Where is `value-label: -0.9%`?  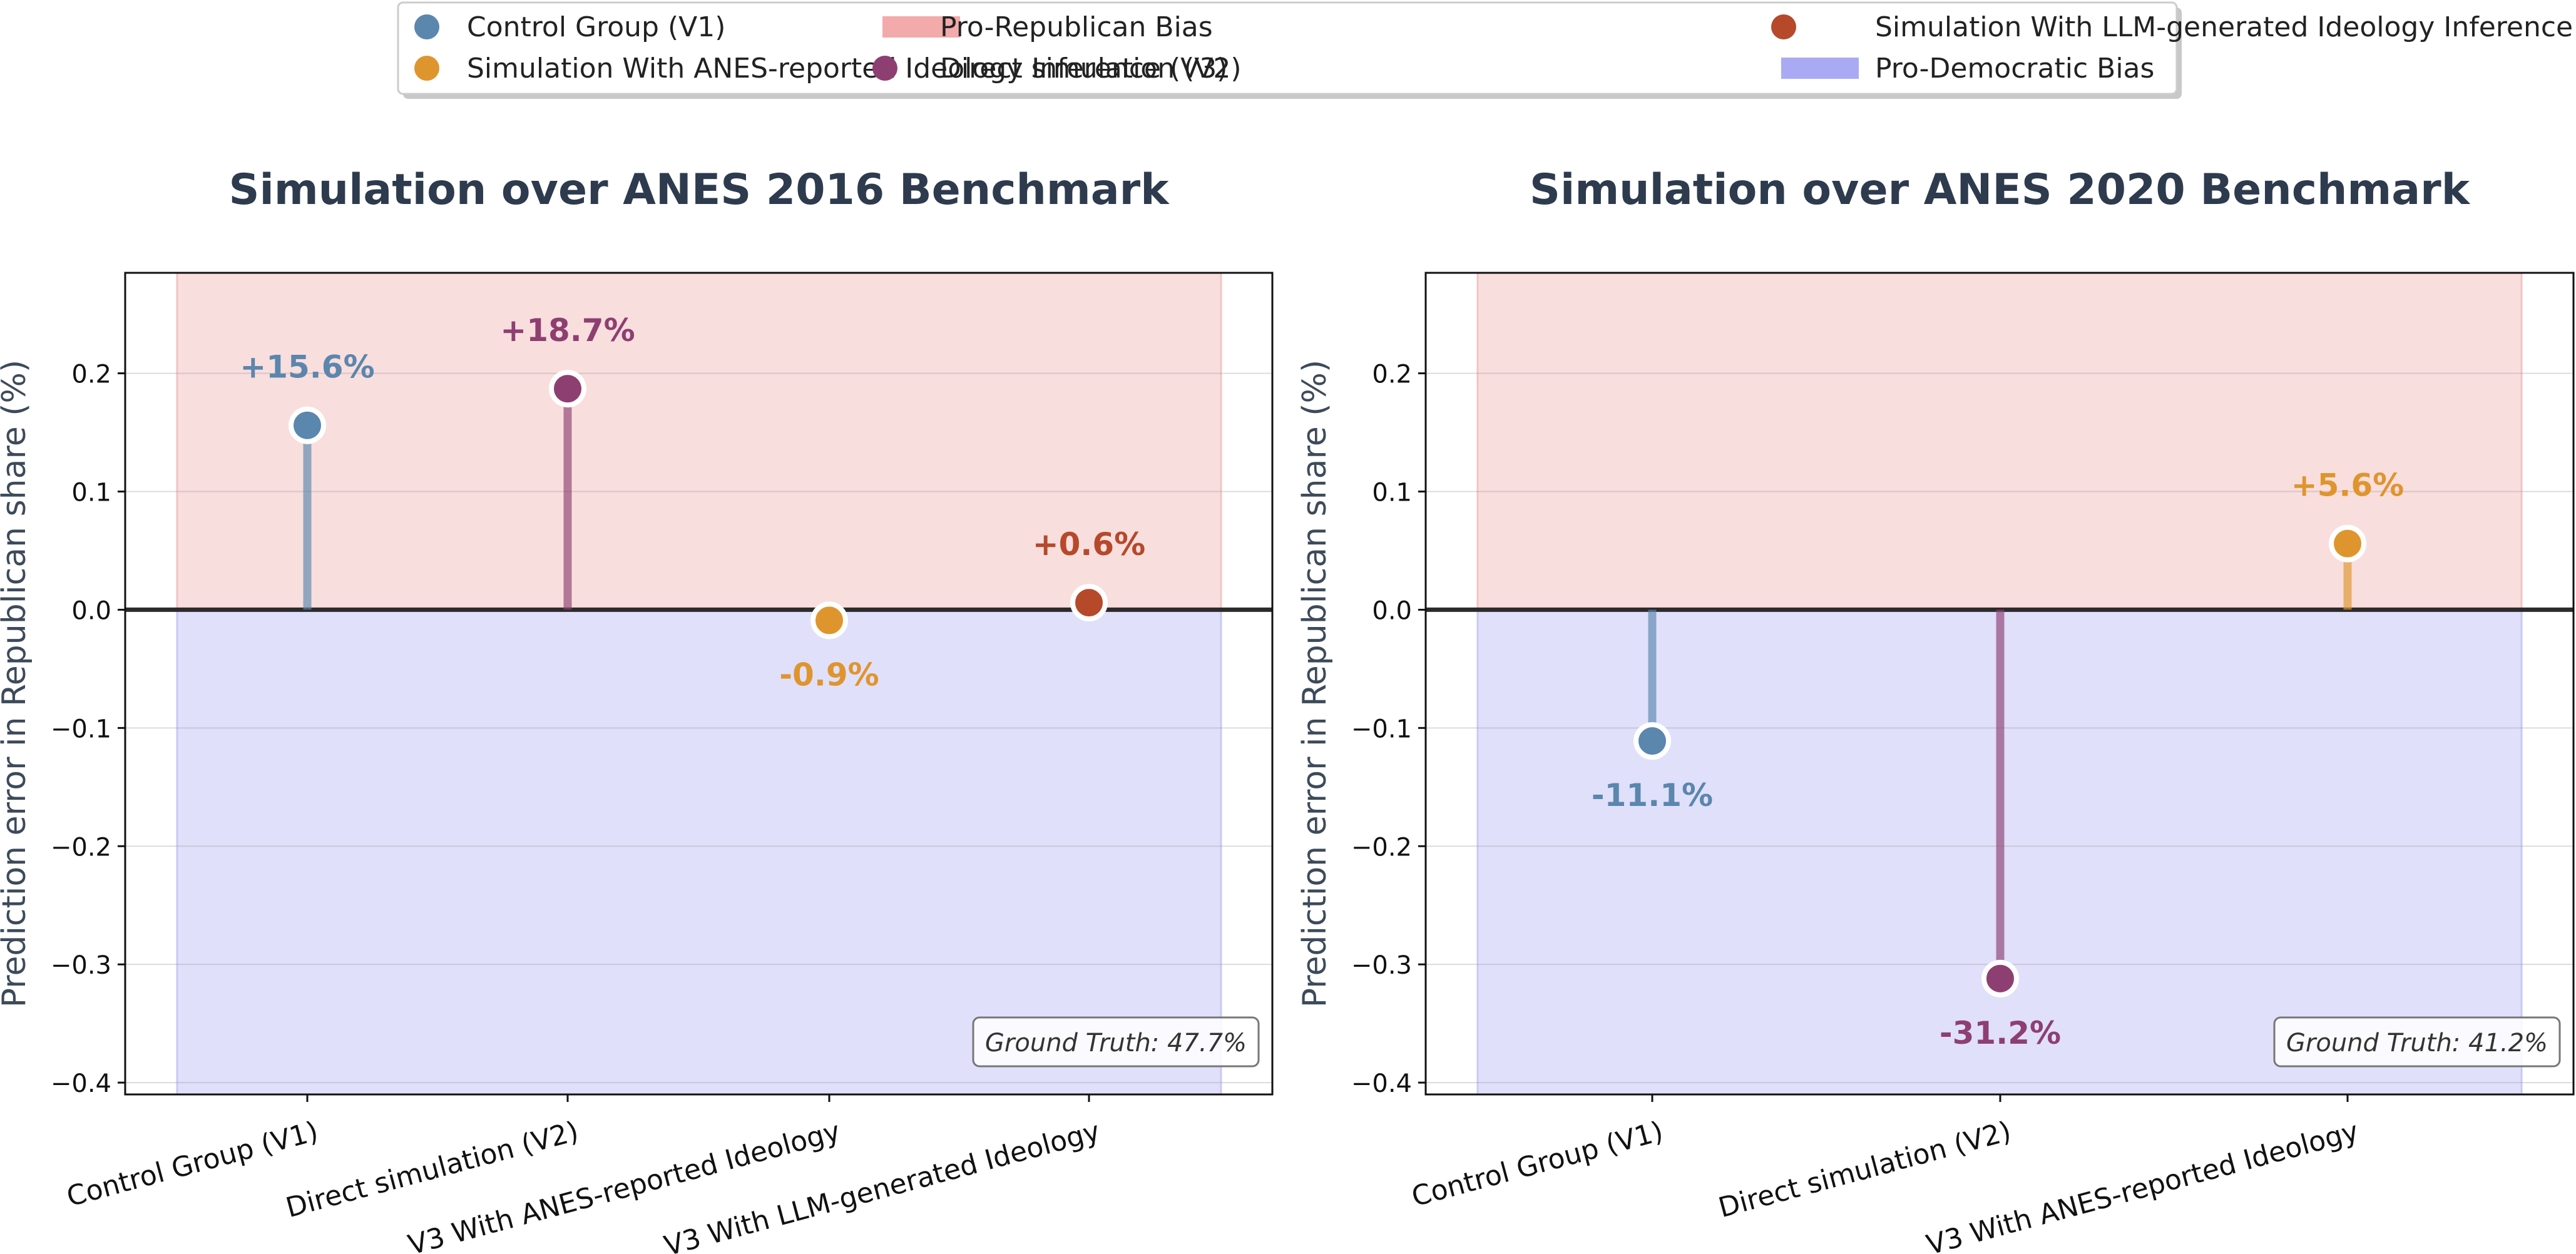
value-label: -0.9% is located at coordinates (829, 674).